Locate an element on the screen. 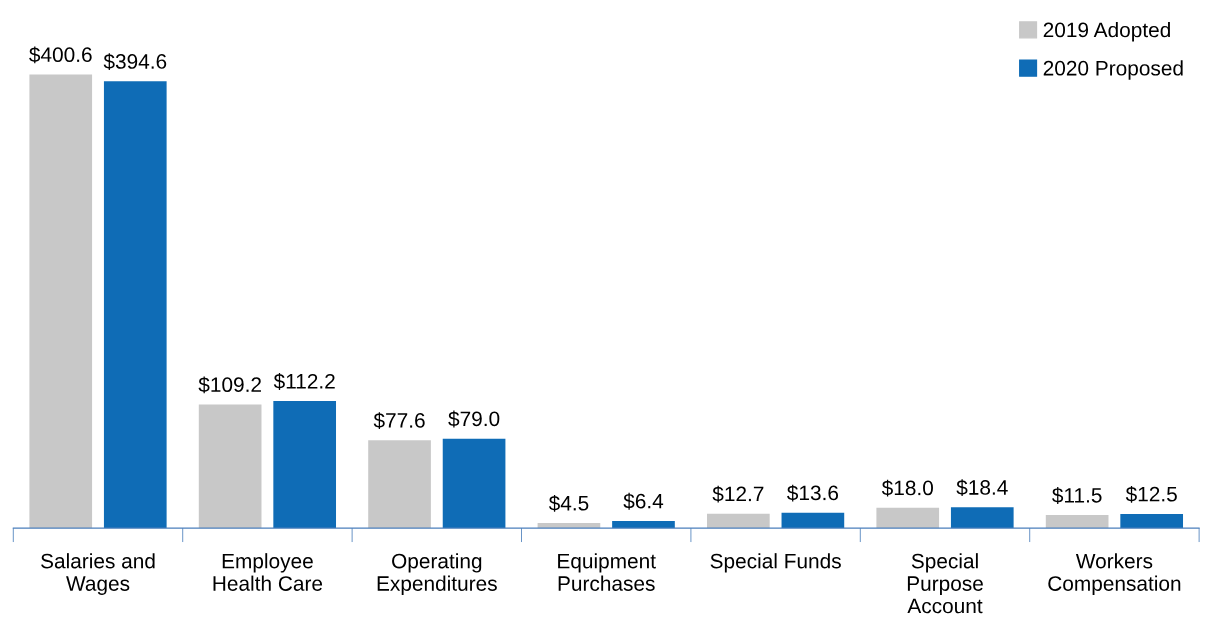 This screenshot has width=1210, height=631. data-label: $109.2 is located at coordinates (229, 385).